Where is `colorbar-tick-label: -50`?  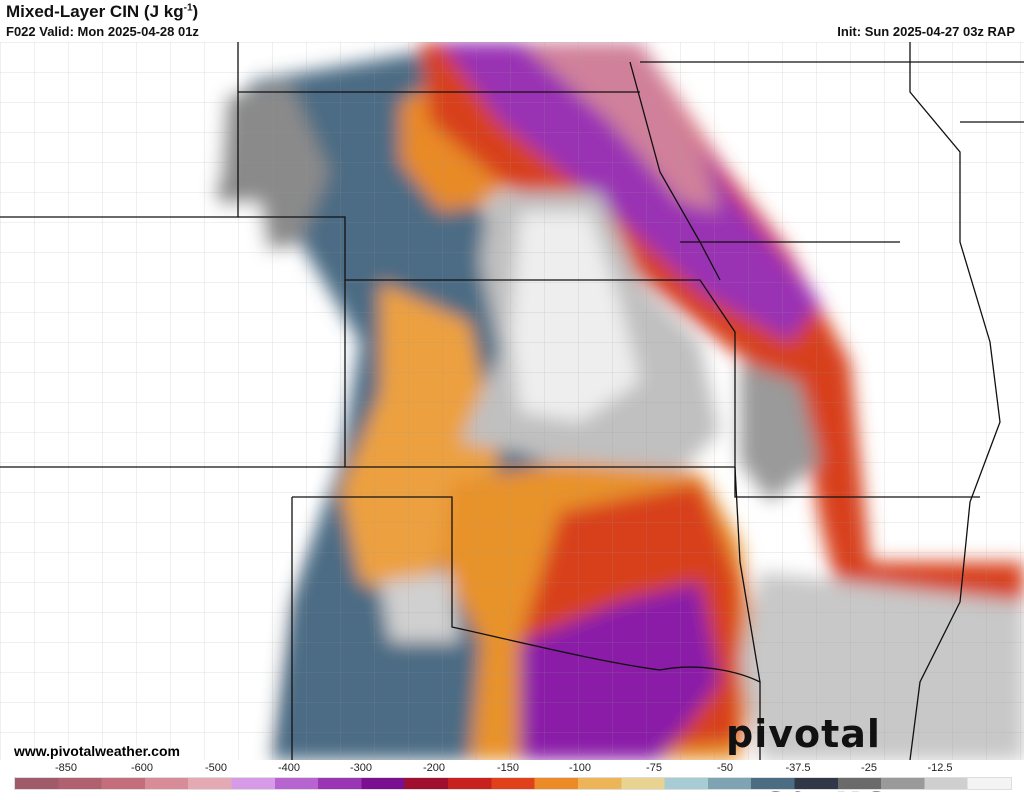 colorbar-tick-label: -50 is located at coordinates (725, 768).